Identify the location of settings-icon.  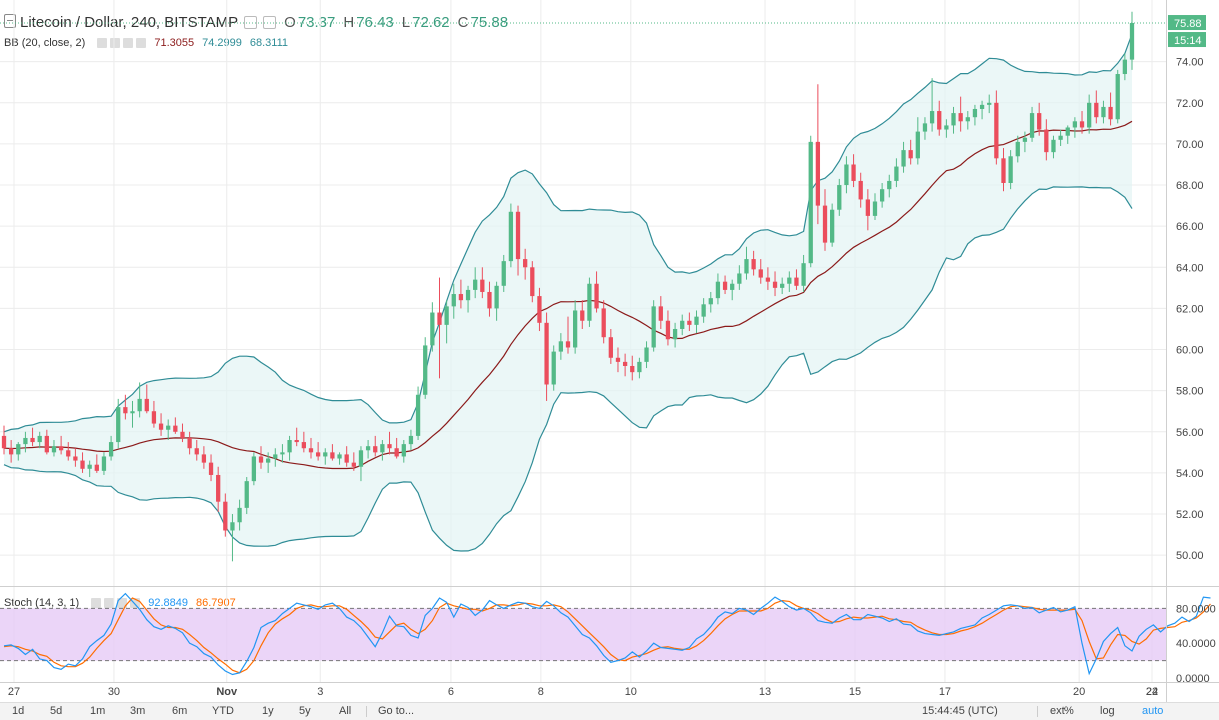
(270, 22).